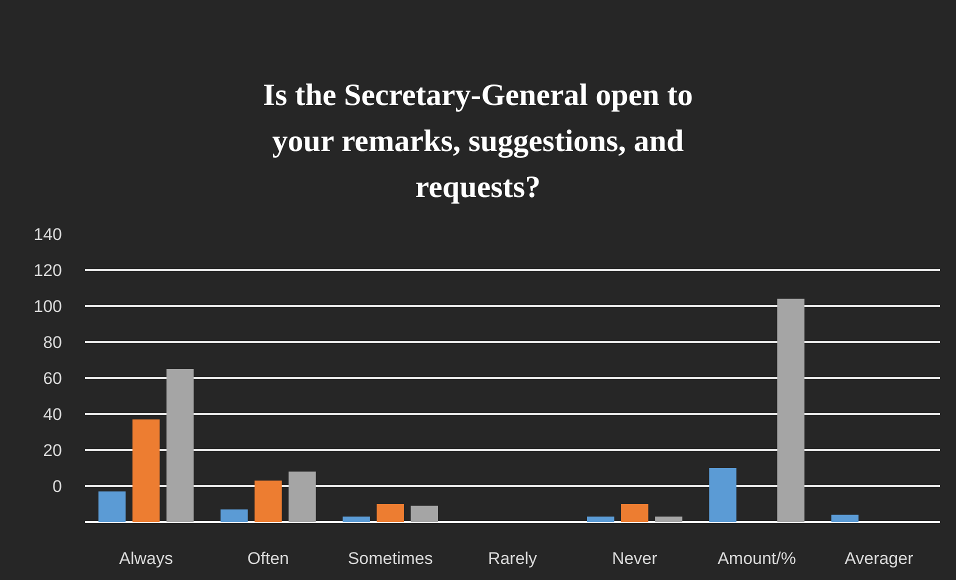 This screenshot has height=580, width=956. I want to click on y-tick-label: 60, so click(52, 378).